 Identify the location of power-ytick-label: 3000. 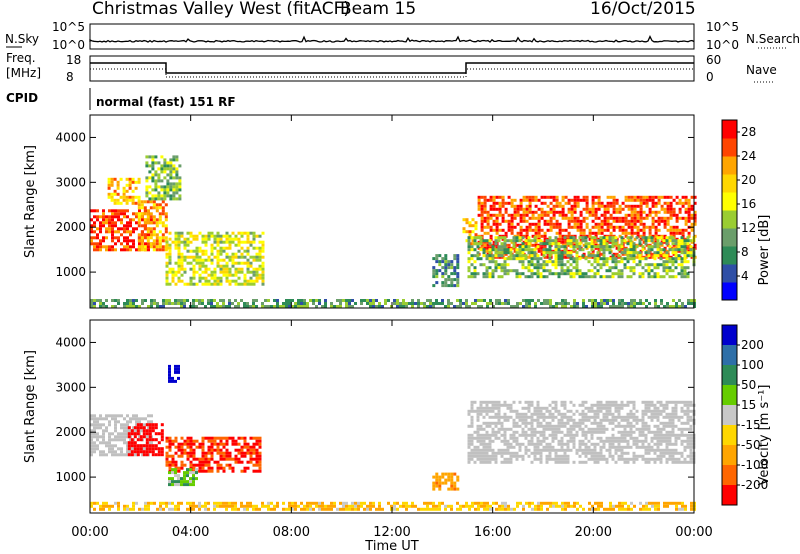
(70, 182).